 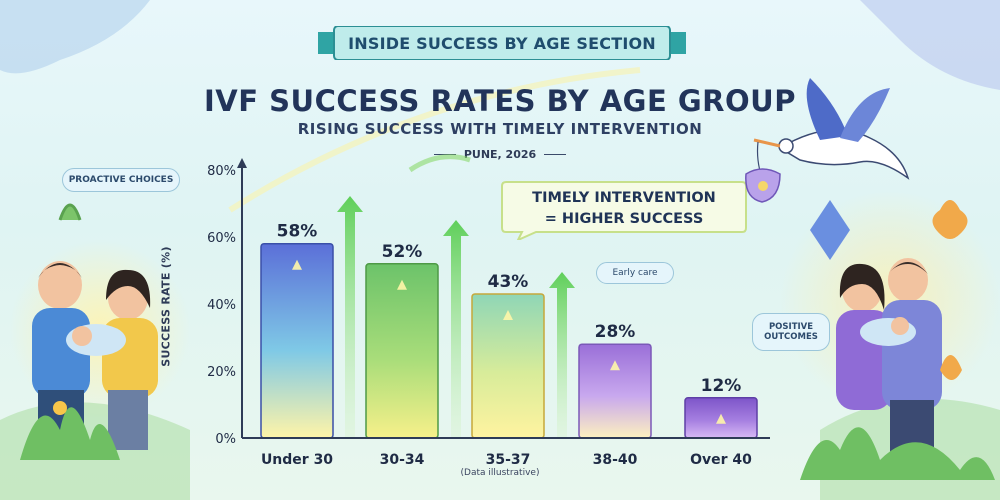 What do you see at coordinates (791, 332) in the screenshot?
I see `positive-outcomes-badge: POSITIVE OUTCOMES` at bounding box center [791, 332].